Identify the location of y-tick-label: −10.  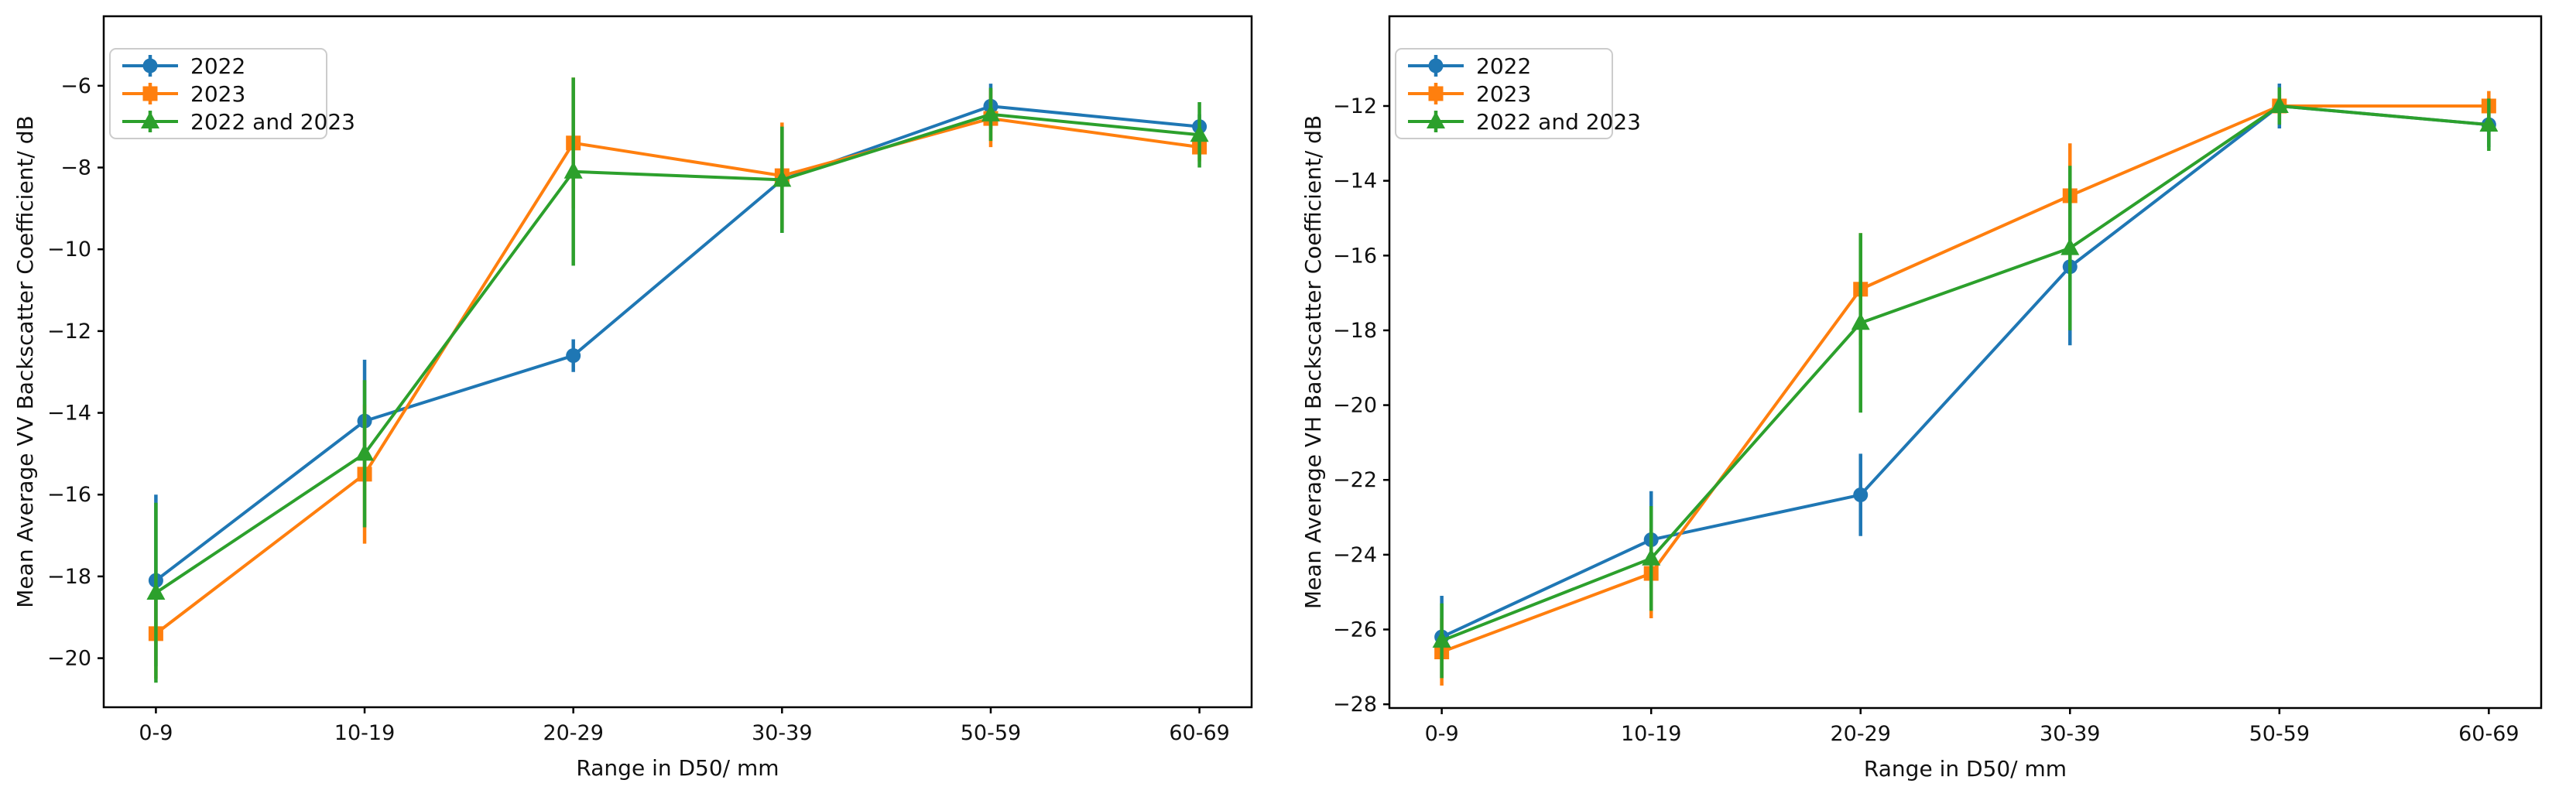
(69, 250).